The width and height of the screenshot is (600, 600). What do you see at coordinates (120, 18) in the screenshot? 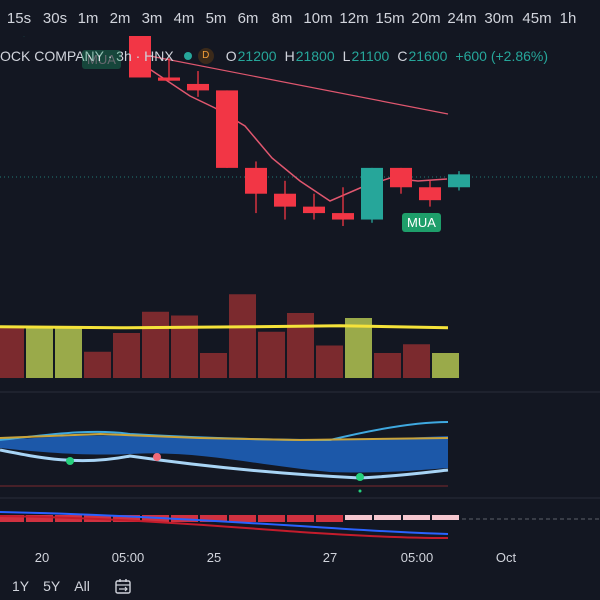
I see `interval-2m: 2m` at bounding box center [120, 18].